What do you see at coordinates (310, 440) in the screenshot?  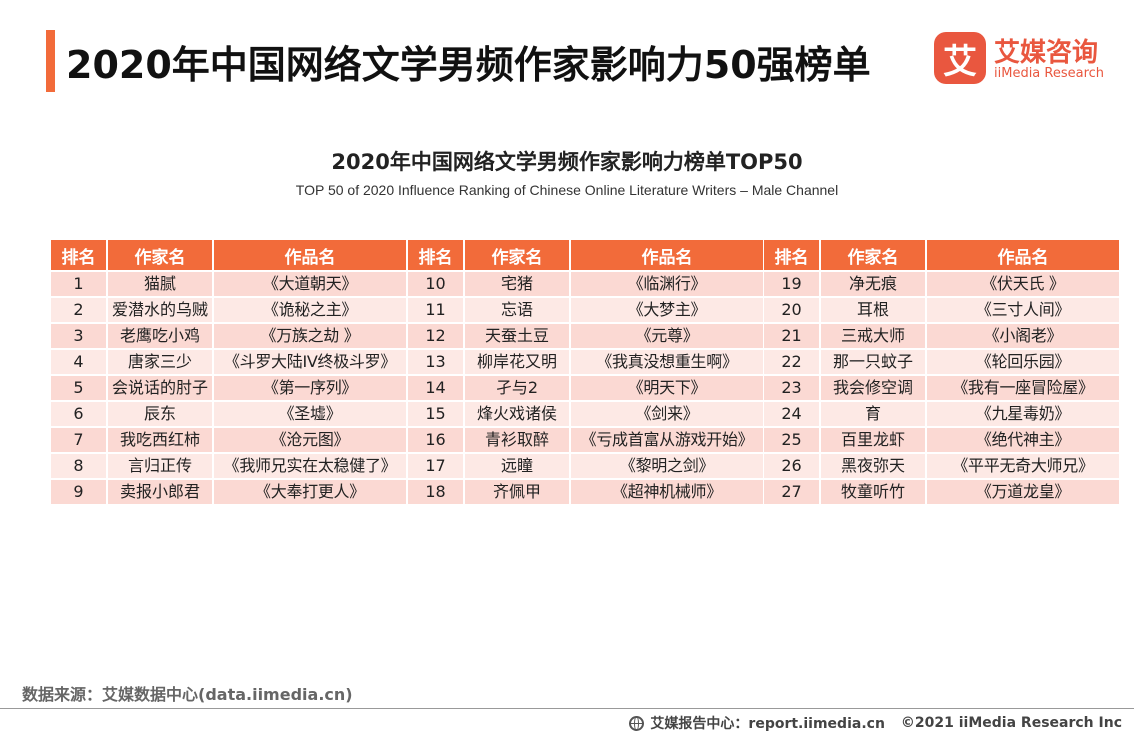 I see `work-cell: 《沧元图》` at bounding box center [310, 440].